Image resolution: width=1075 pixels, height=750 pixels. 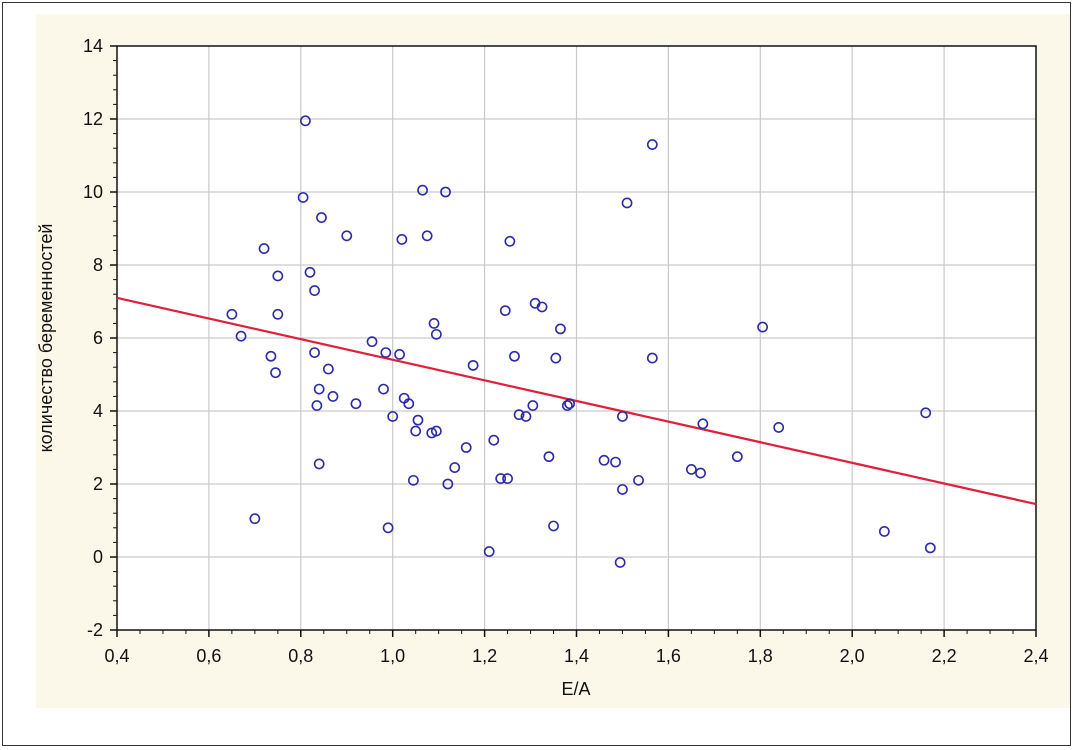 What do you see at coordinates (93, 119) in the screenshot?
I see `y-tick-label: 12` at bounding box center [93, 119].